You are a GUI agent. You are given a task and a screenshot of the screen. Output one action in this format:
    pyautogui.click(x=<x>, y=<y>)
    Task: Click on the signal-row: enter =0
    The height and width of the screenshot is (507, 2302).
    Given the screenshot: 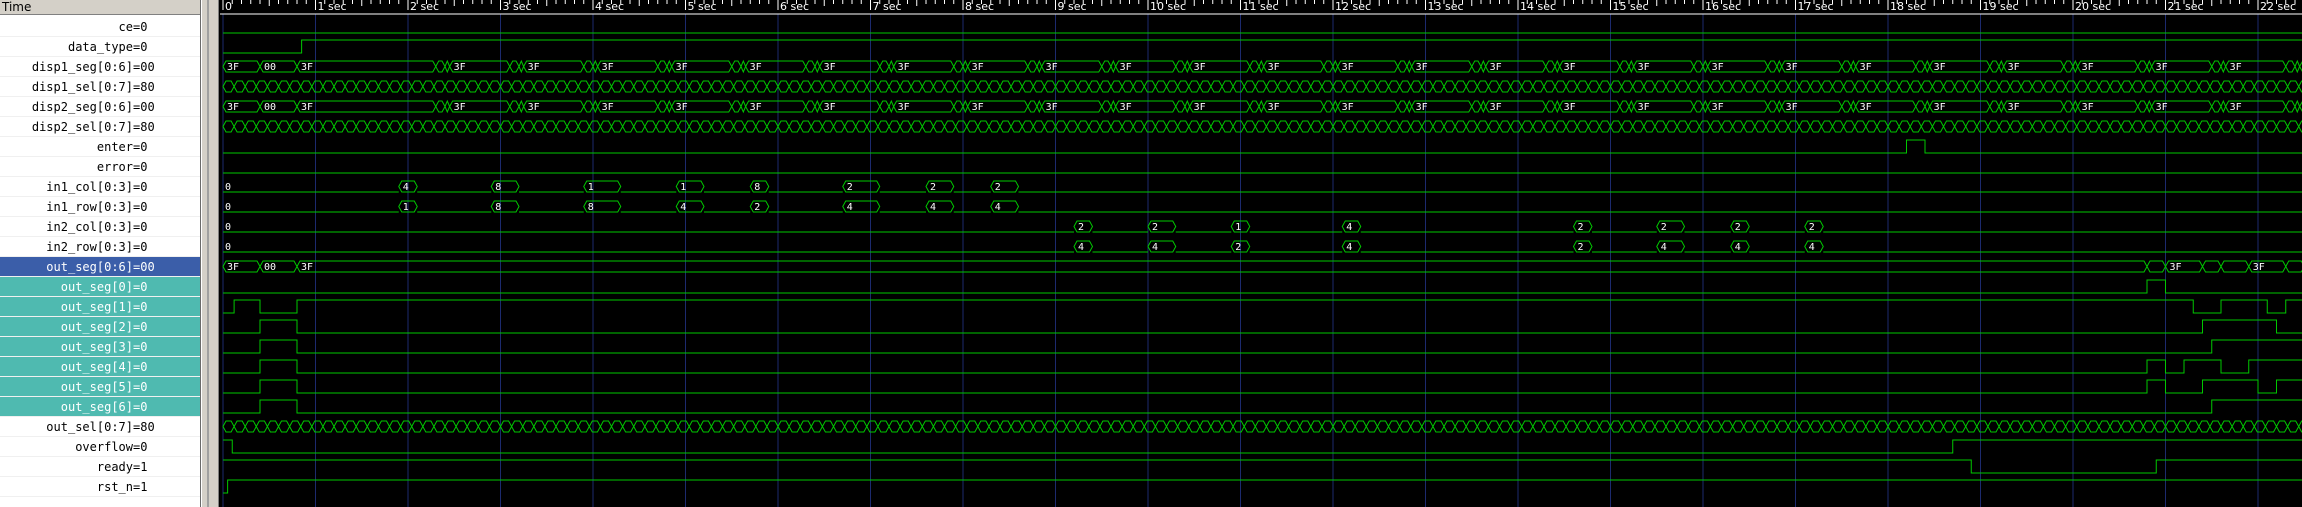 What is the action you would take?
    pyautogui.click(x=100, y=147)
    